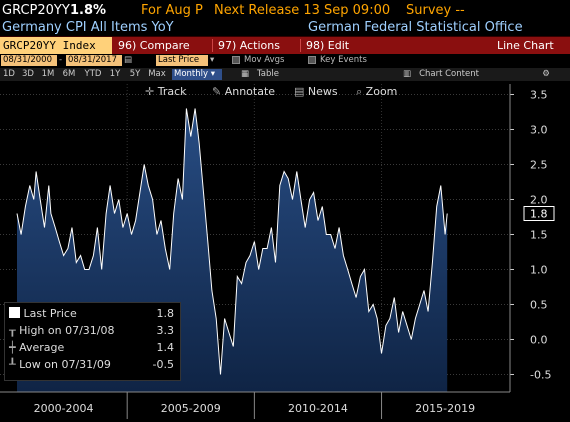  I want to click on compare-button: 96) Compare, so click(154, 45).